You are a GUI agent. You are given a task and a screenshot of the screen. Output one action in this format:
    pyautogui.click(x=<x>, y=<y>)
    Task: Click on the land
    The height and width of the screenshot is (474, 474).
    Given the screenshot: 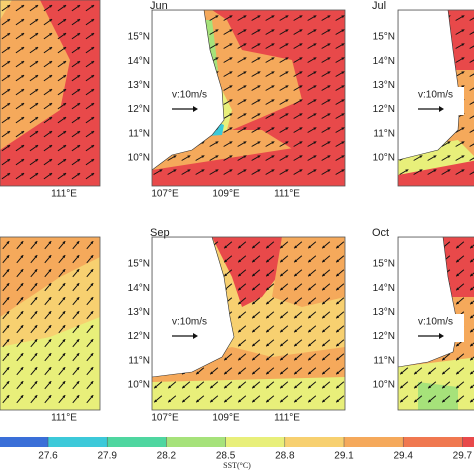 What is the action you would take?
    pyautogui.click(x=429, y=85)
    